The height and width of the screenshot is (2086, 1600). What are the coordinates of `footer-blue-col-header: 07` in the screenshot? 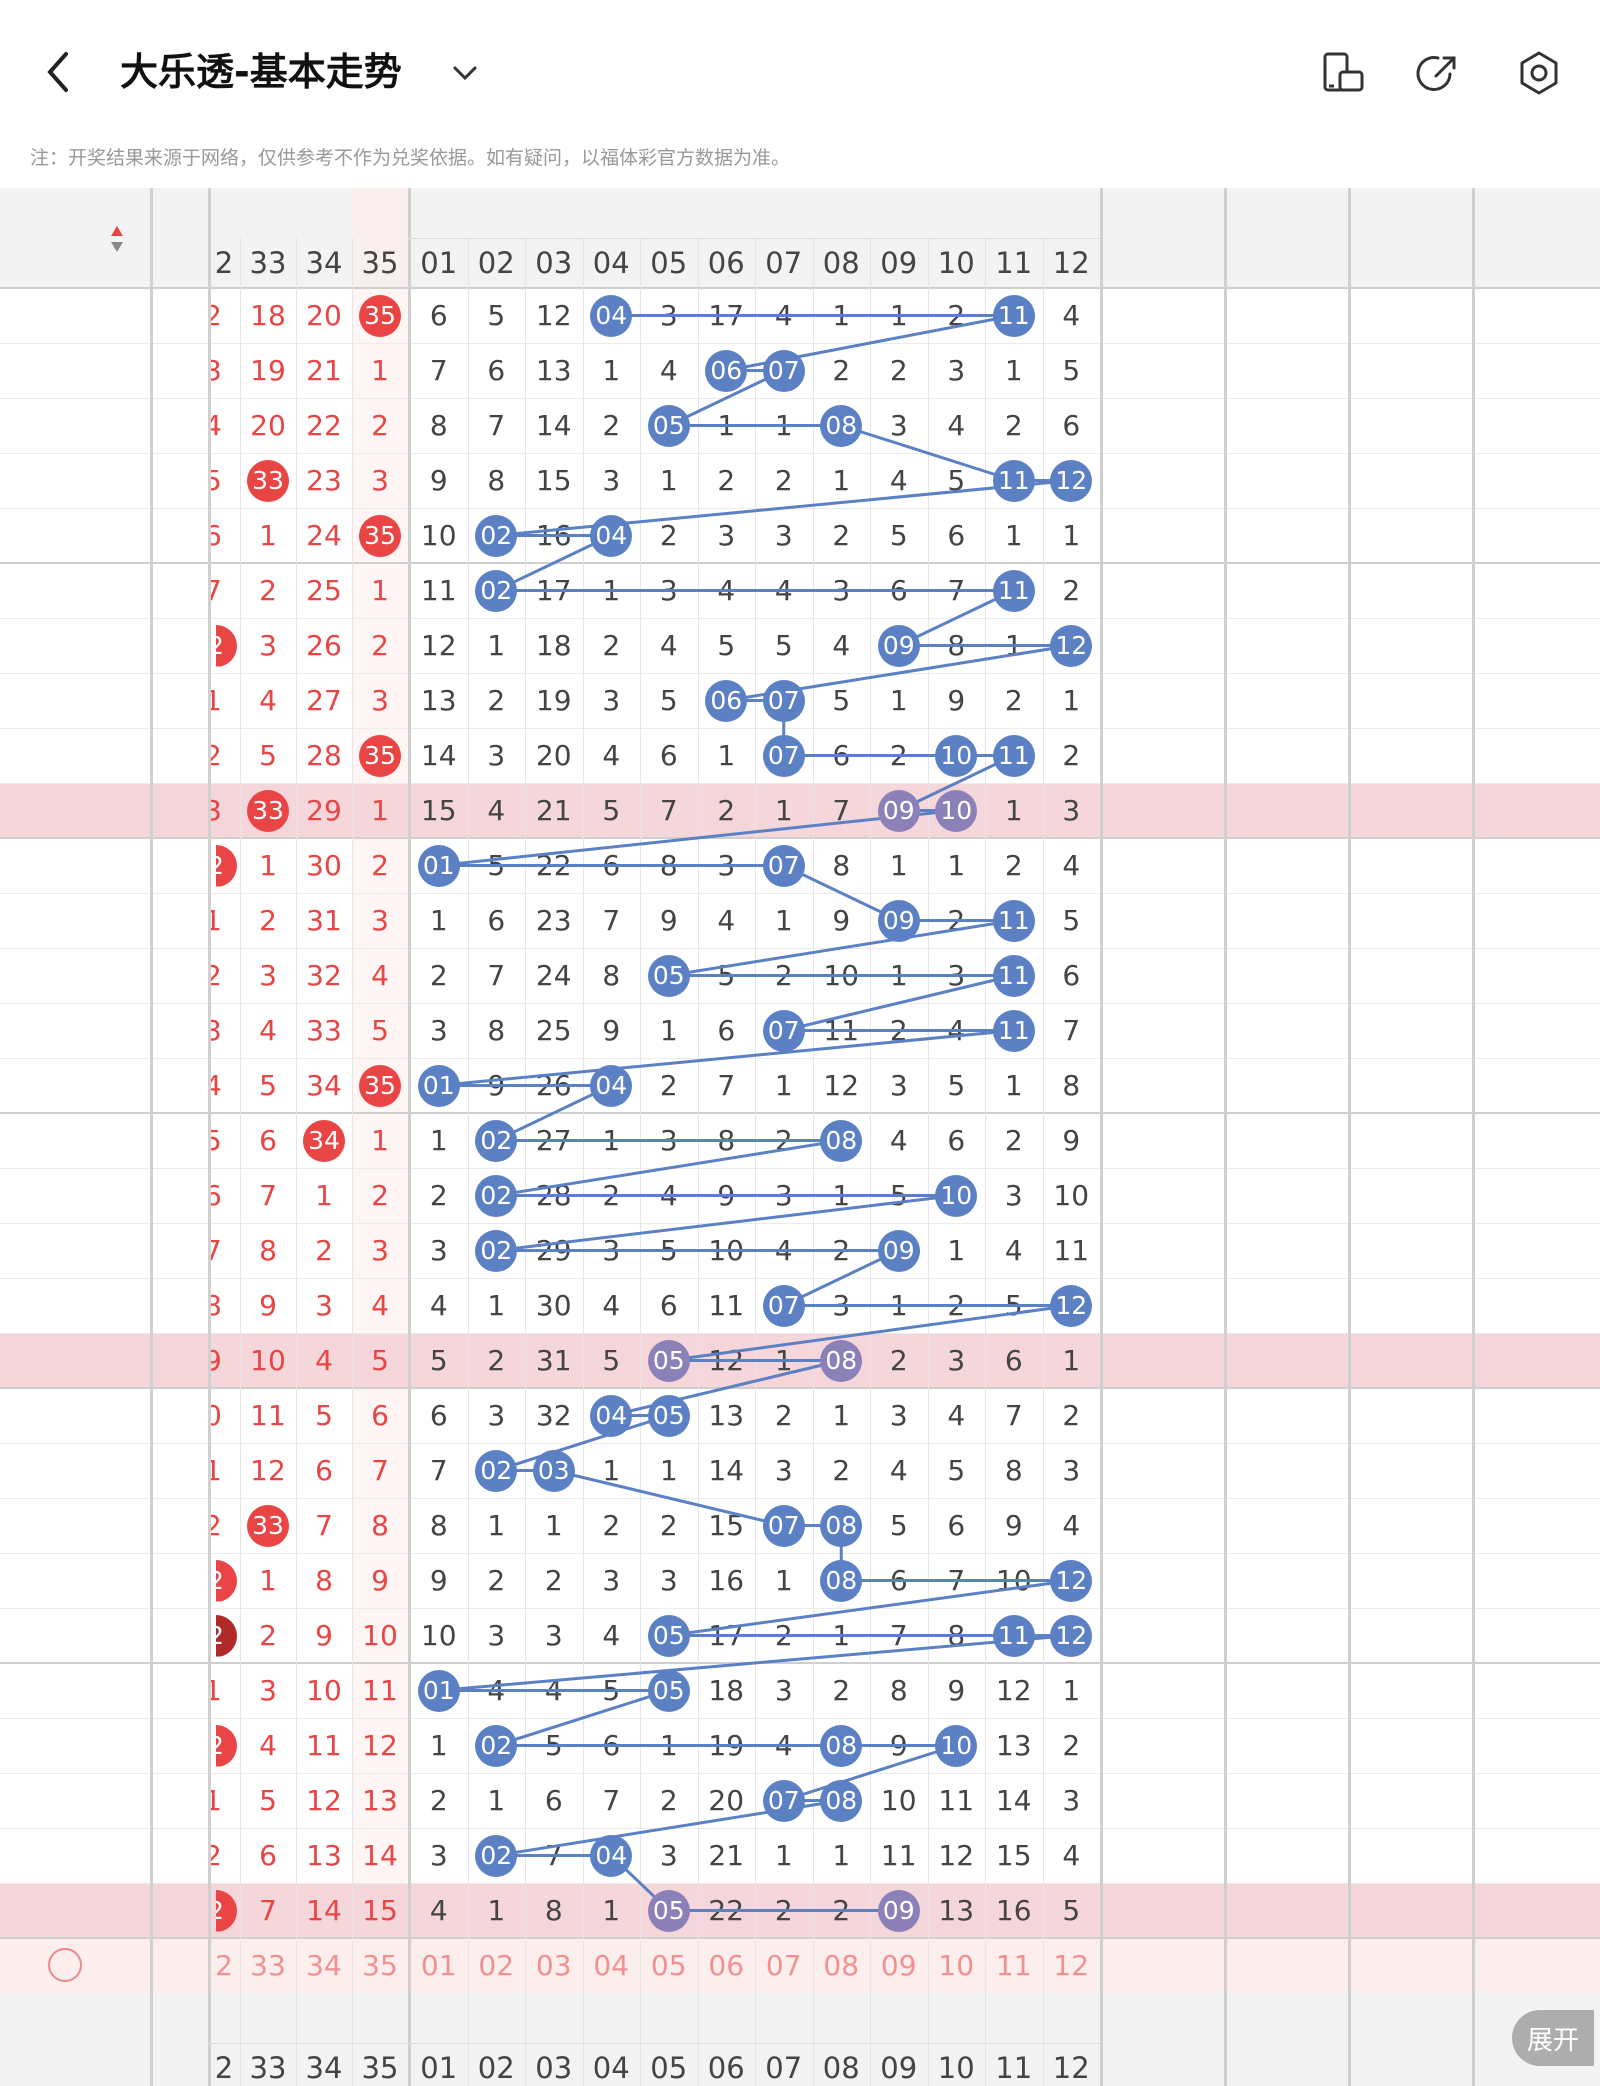 It's located at (784, 2068).